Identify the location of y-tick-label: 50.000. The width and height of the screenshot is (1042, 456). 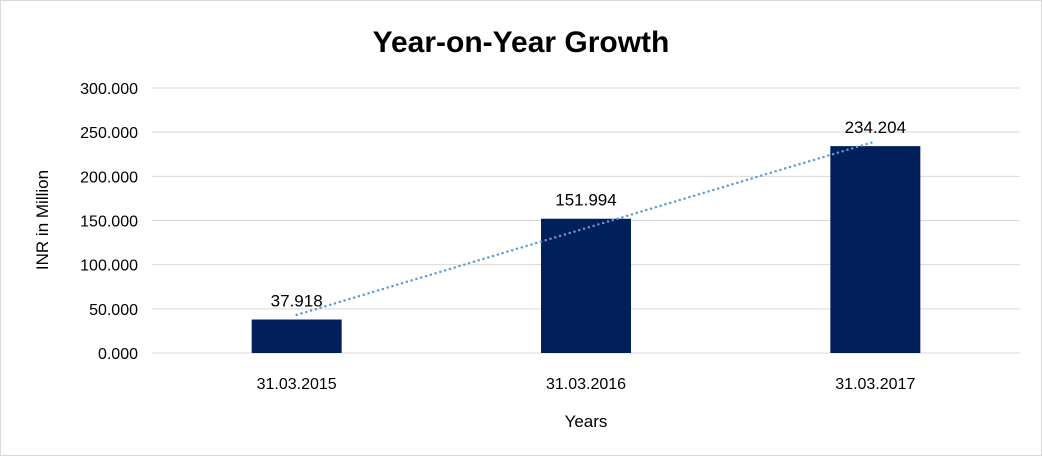
(113, 310).